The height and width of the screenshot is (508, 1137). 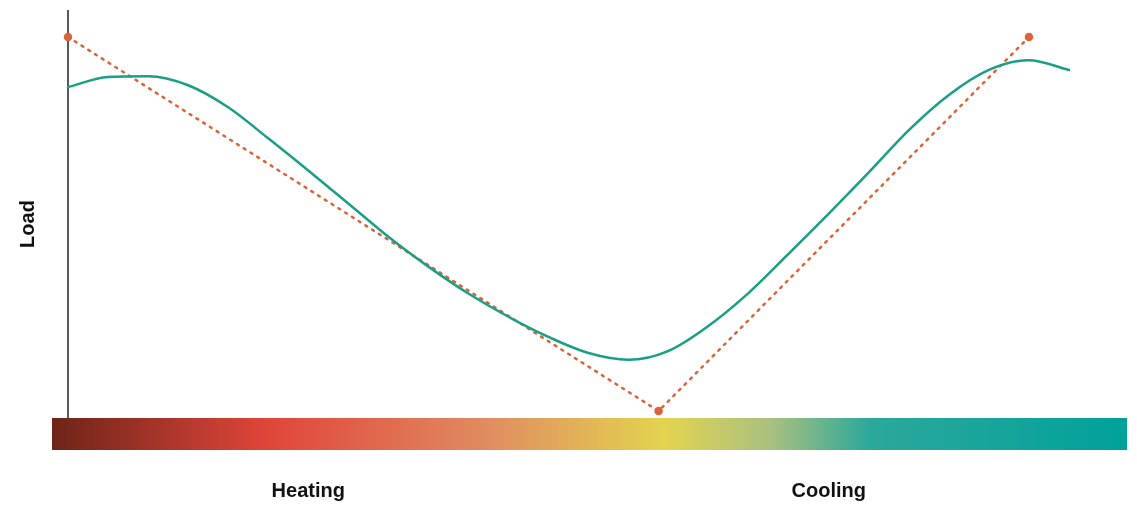 I want to click on x-tick-label: Heating, so click(x=308, y=489).